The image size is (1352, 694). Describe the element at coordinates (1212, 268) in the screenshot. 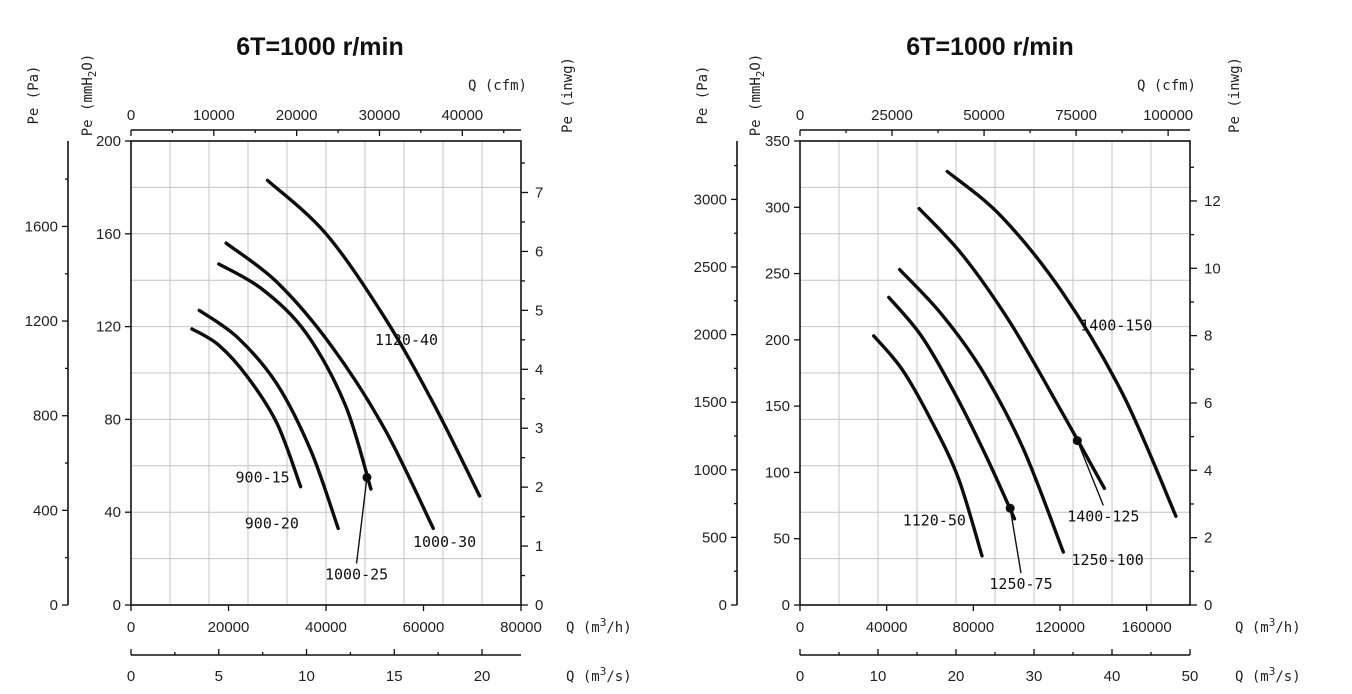

I see `tick-label-inwg: 10` at that location.